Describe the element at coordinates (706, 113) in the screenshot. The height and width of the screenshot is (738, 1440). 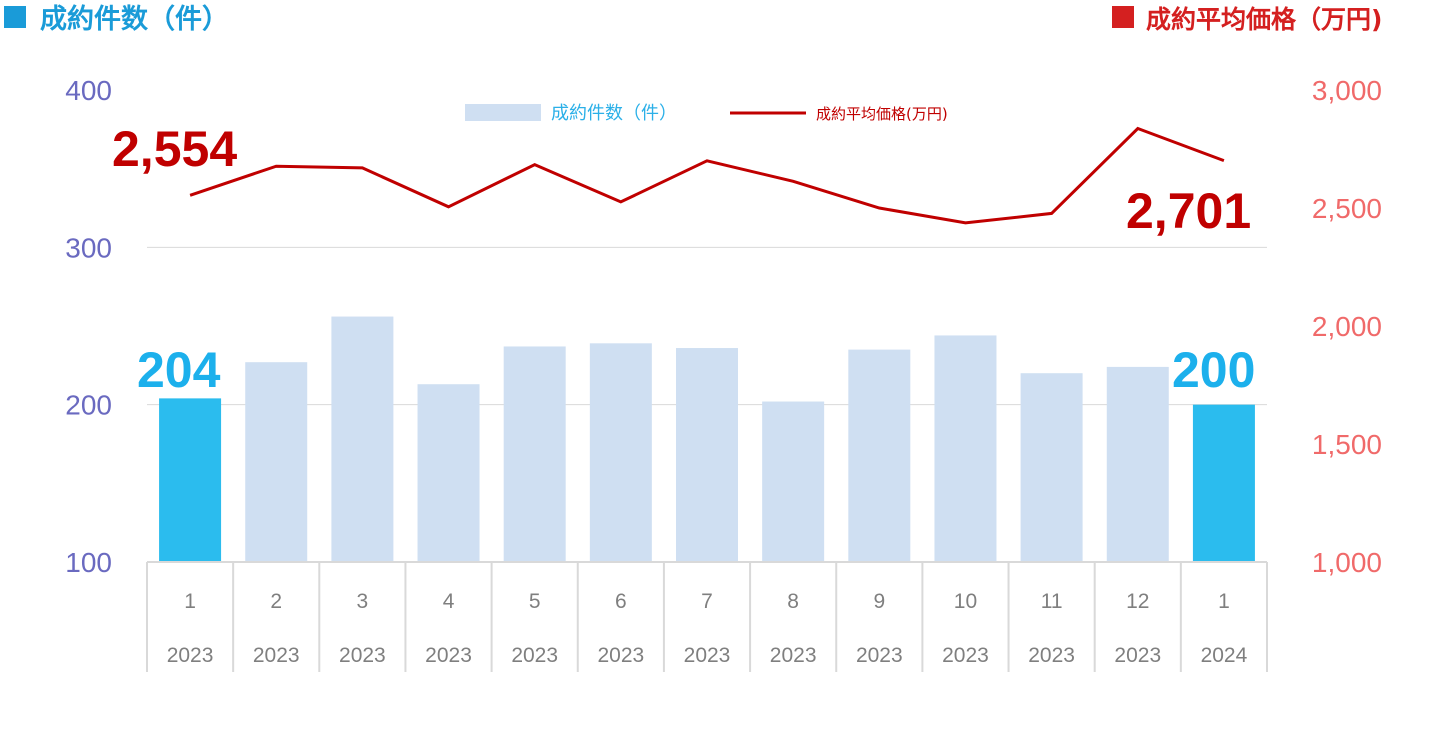
I see `legend: 成約件数（件） 成約平均価格(万円)` at that location.